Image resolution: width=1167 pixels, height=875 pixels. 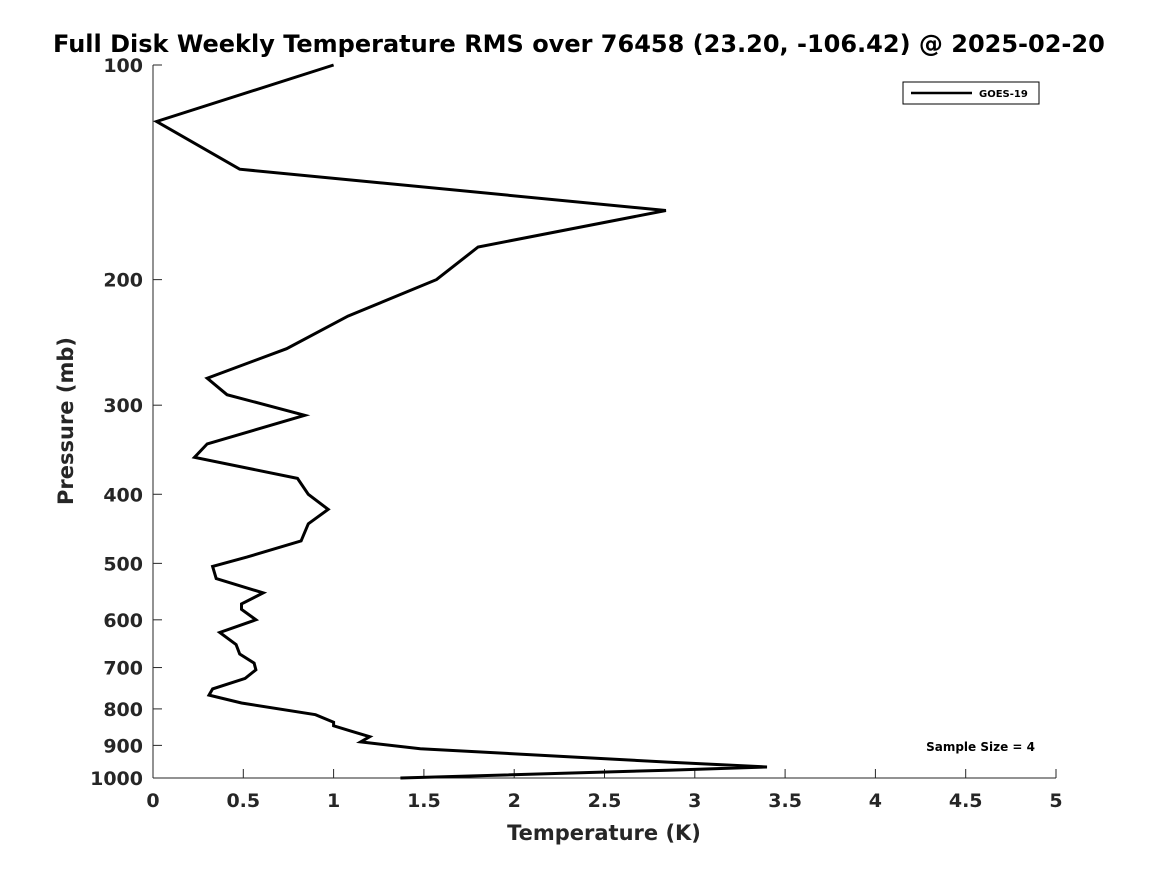 What do you see at coordinates (694, 801) in the screenshot?
I see `x-tick-label: 3` at bounding box center [694, 801].